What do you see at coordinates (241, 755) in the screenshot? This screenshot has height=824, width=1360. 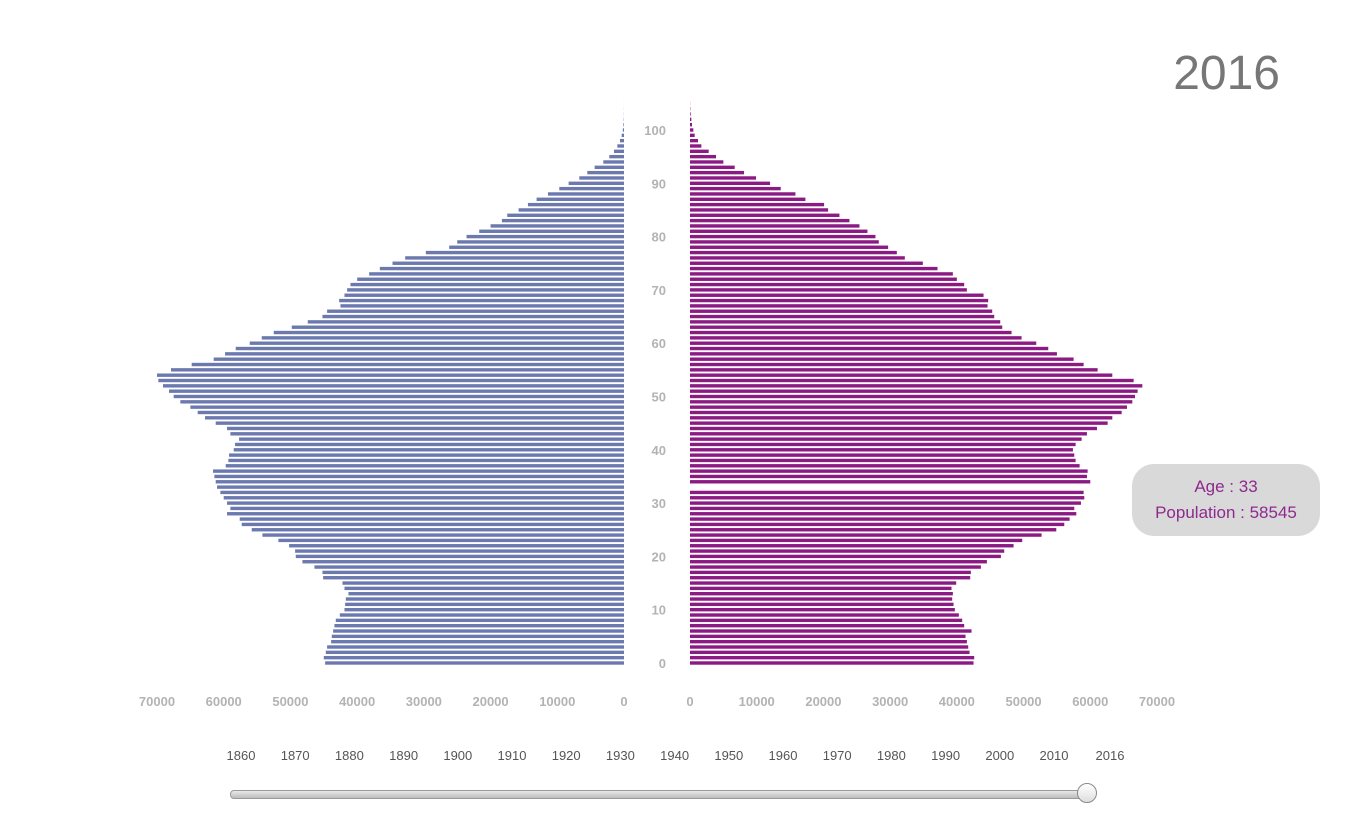 I see `timeline-label-1860: 1860` at bounding box center [241, 755].